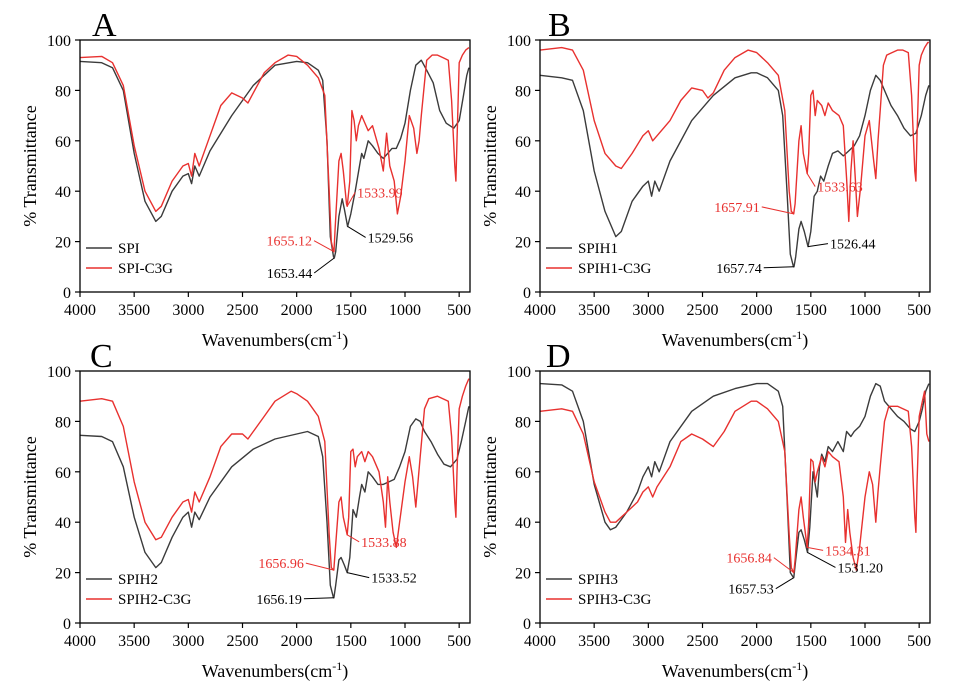  I want to click on y-tick-label: 0, so click(67, 293).